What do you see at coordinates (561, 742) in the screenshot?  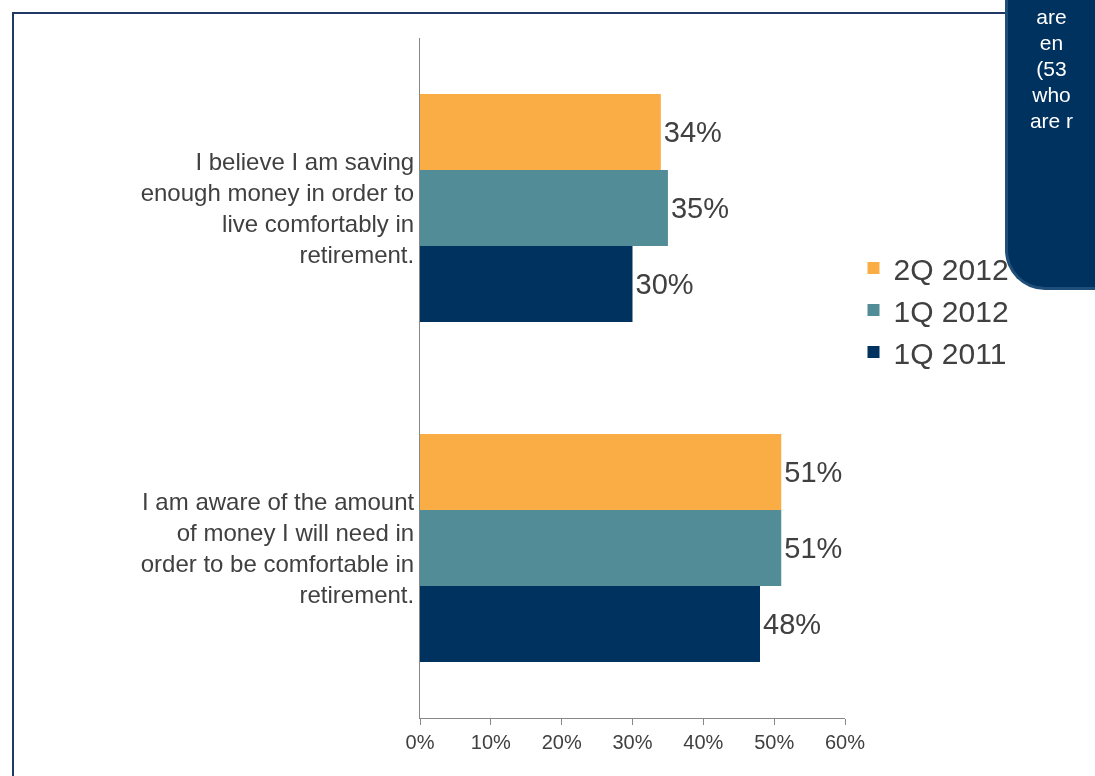 I see `x-tick-label: 20%` at bounding box center [561, 742].